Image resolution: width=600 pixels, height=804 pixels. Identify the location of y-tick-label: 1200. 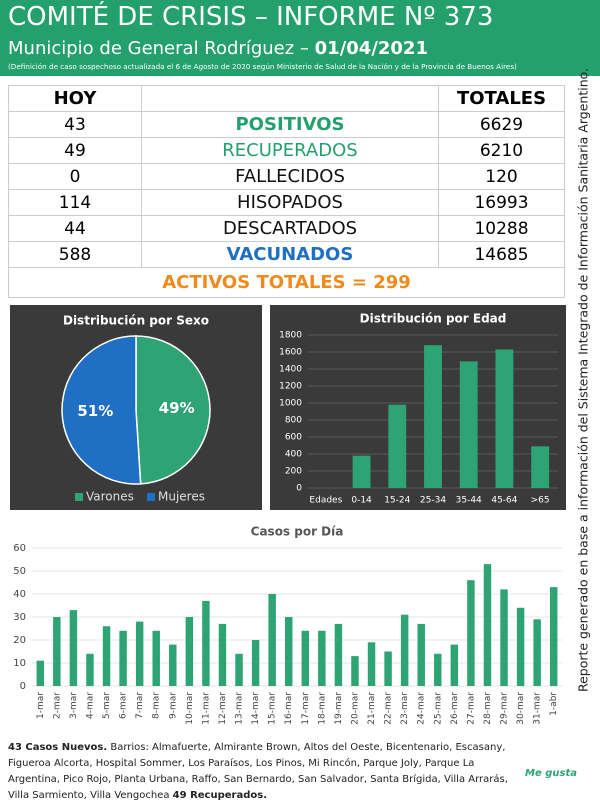
(290, 387).